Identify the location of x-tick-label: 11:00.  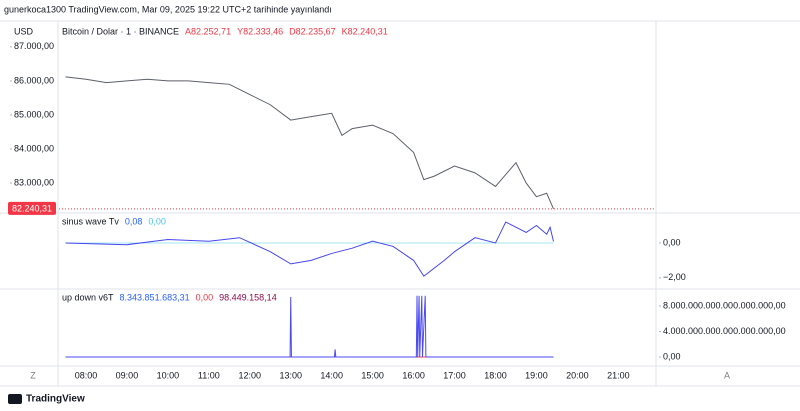
(209, 375).